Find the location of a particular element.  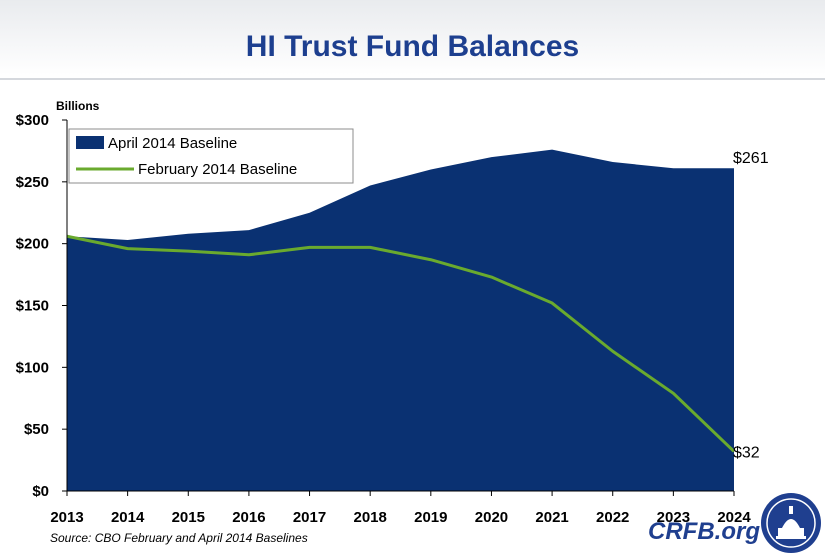

y-tick-label: $150 is located at coordinates (32, 306).